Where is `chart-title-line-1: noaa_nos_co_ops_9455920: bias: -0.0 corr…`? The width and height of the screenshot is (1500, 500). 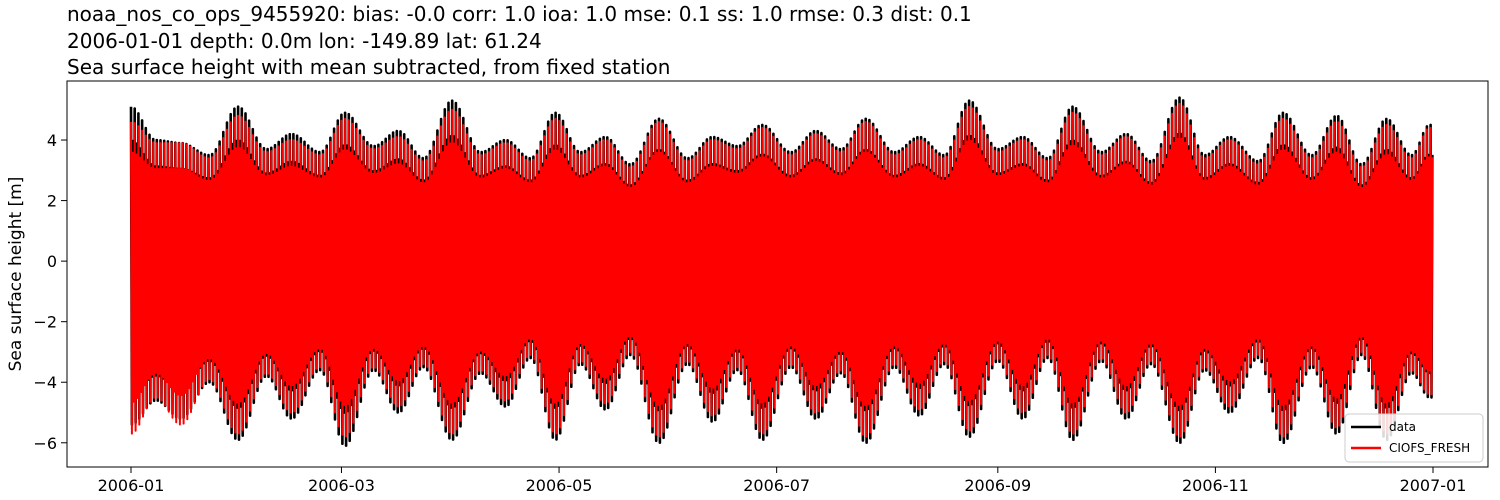 chart-title-line-1: noaa_nos_co_ops_9455920: bias: -0.0 corr… is located at coordinates (519, 14).